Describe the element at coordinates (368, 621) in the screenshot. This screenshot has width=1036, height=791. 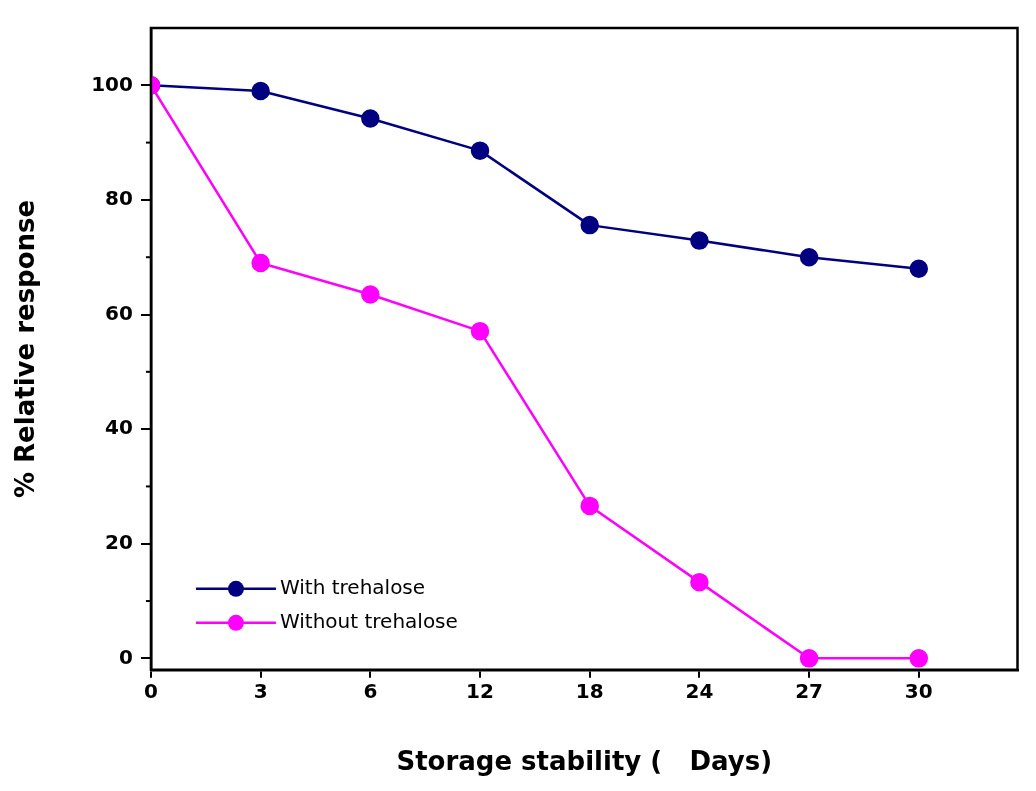
I see `legend-label: Without trehalose` at that location.